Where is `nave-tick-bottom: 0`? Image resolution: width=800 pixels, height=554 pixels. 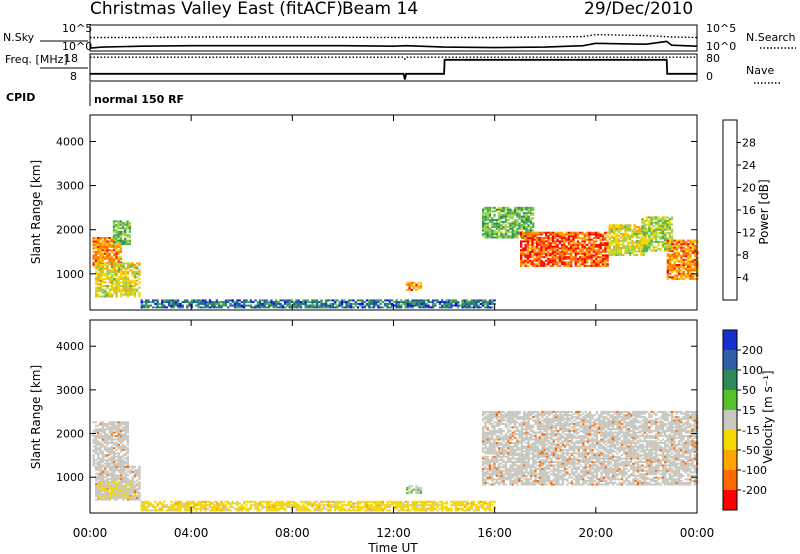 nave-tick-bottom: 0 is located at coordinates (709, 76).